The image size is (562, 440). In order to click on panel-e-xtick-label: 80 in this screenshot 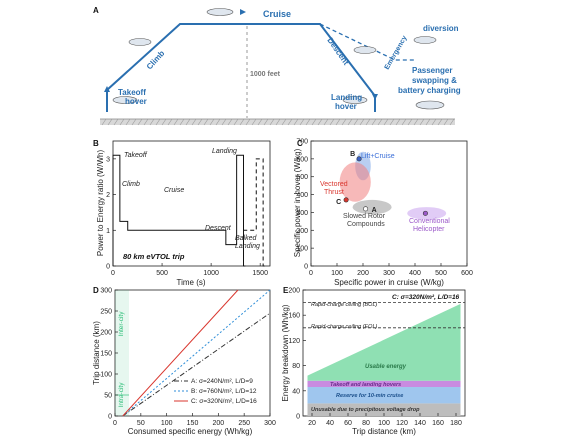, I will do `click(366, 423)`.